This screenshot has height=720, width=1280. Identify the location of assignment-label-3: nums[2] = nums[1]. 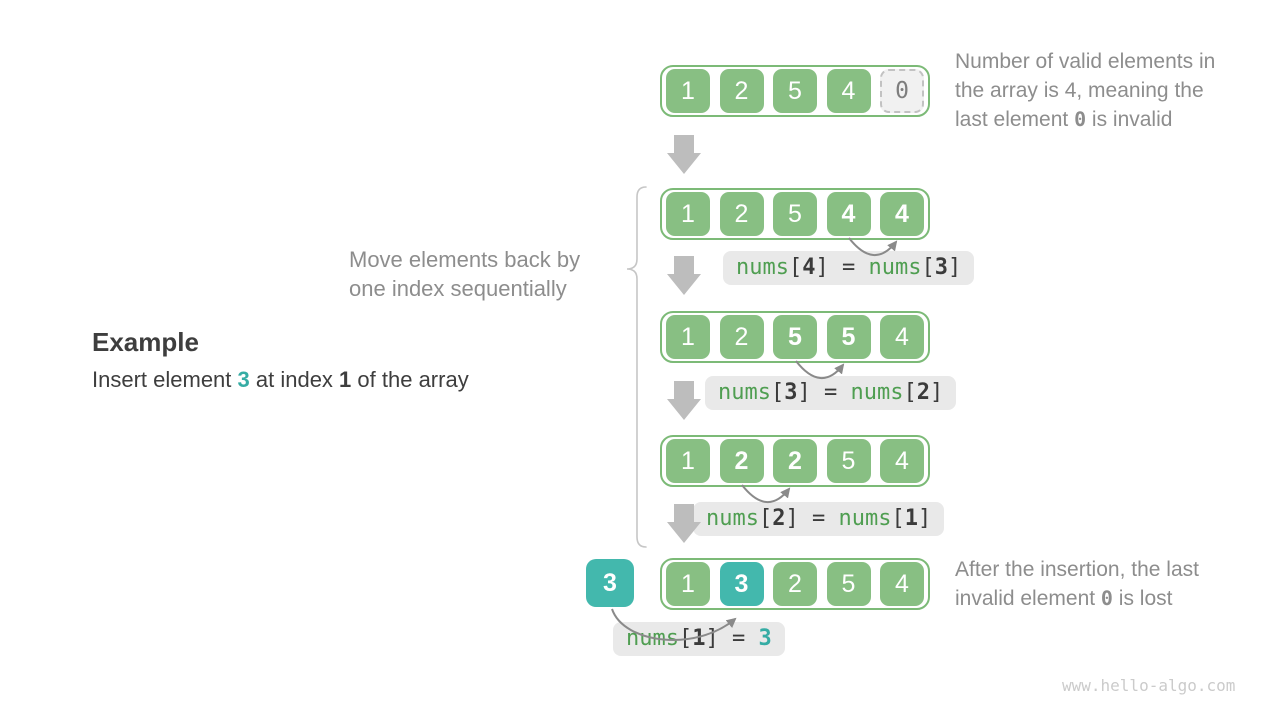
(819, 519).